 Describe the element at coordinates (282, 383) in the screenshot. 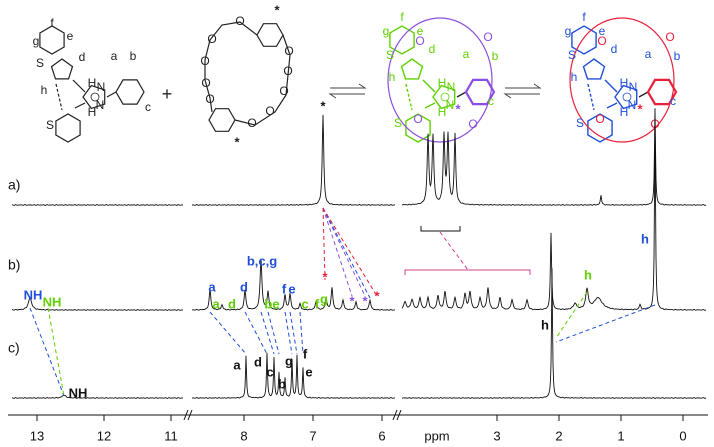

I see `peak-label: b` at that location.